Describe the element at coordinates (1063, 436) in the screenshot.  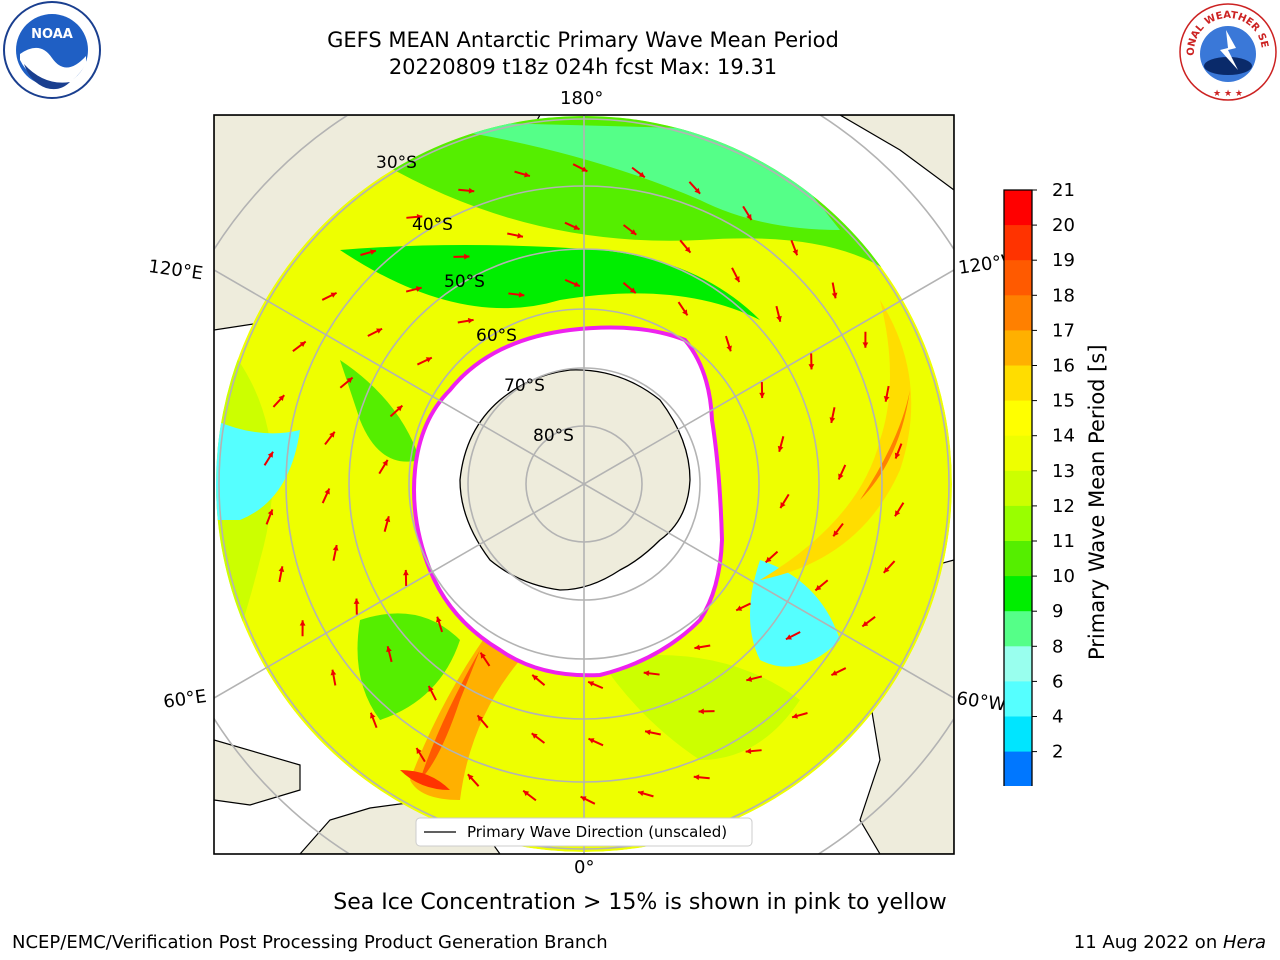
I see `colorbar-tick-label: 14` at that location.